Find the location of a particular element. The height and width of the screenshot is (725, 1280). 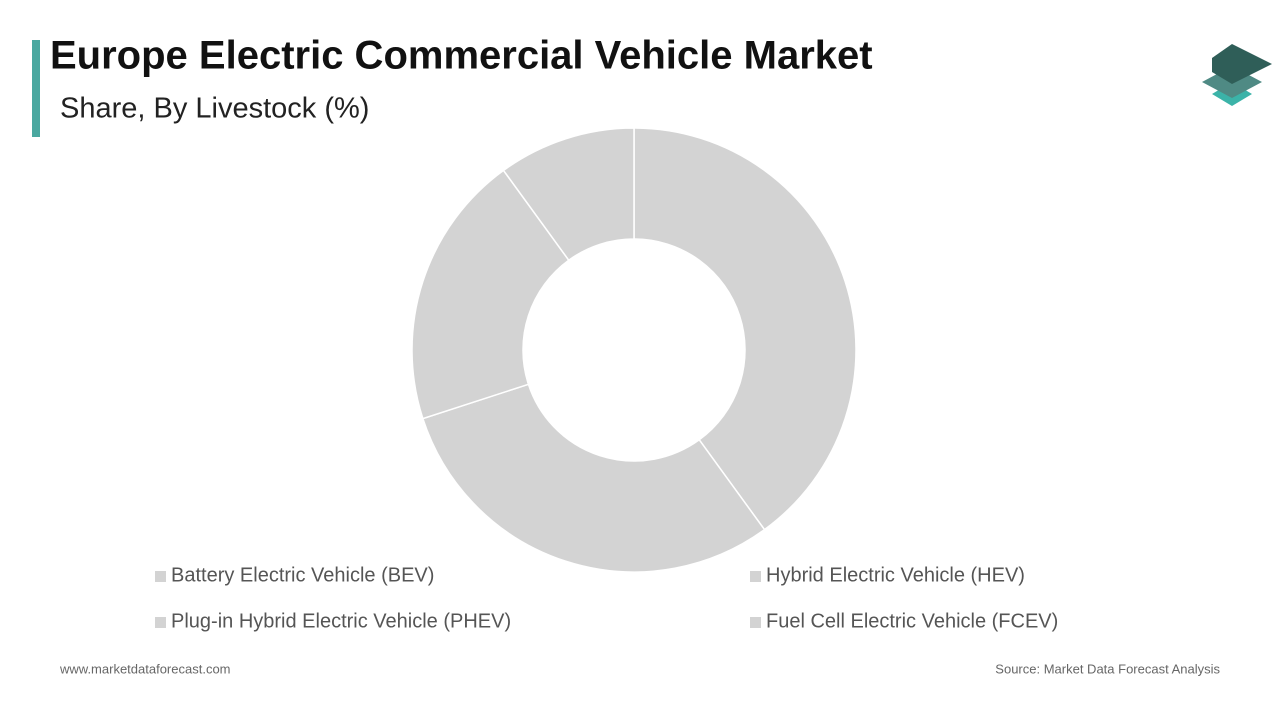

legend-label: Fuel Cell Electric Vehicle (FCEV) is located at coordinates (912, 621).